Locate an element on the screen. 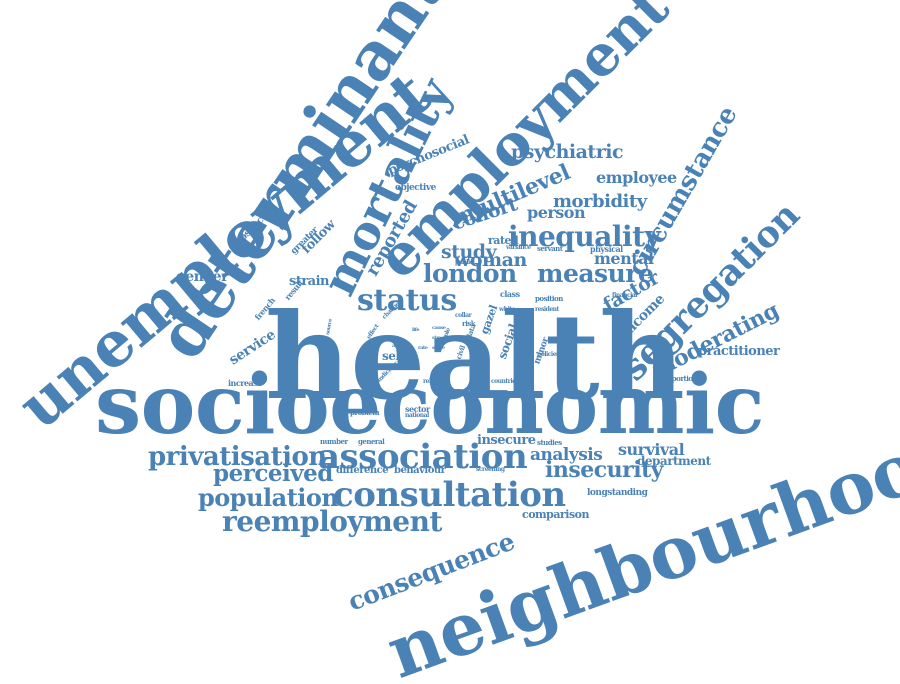 The height and width of the screenshot is (684, 900). word: problem is located at coordinates (365, 413).